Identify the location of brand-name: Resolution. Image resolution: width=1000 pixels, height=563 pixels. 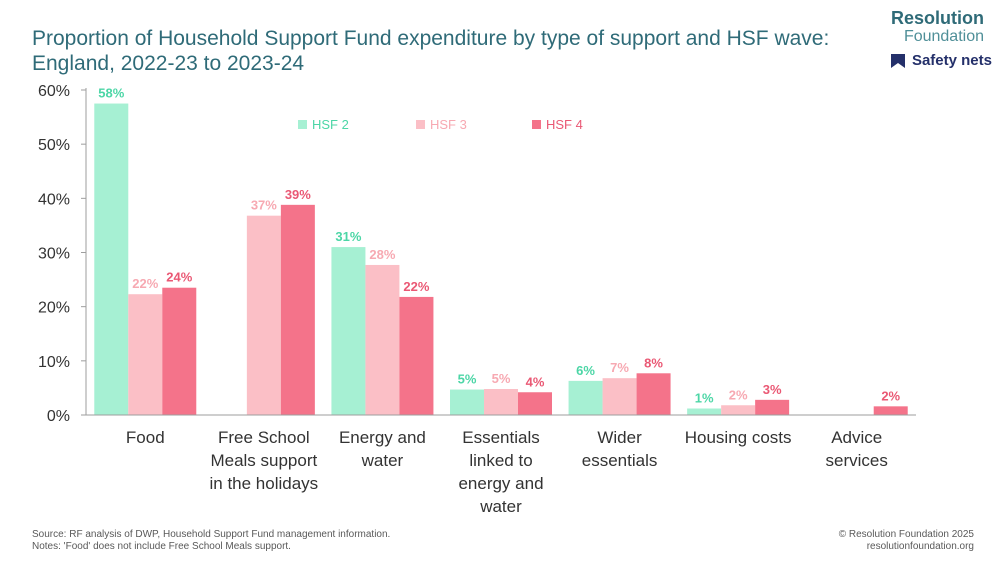
(937, 18).